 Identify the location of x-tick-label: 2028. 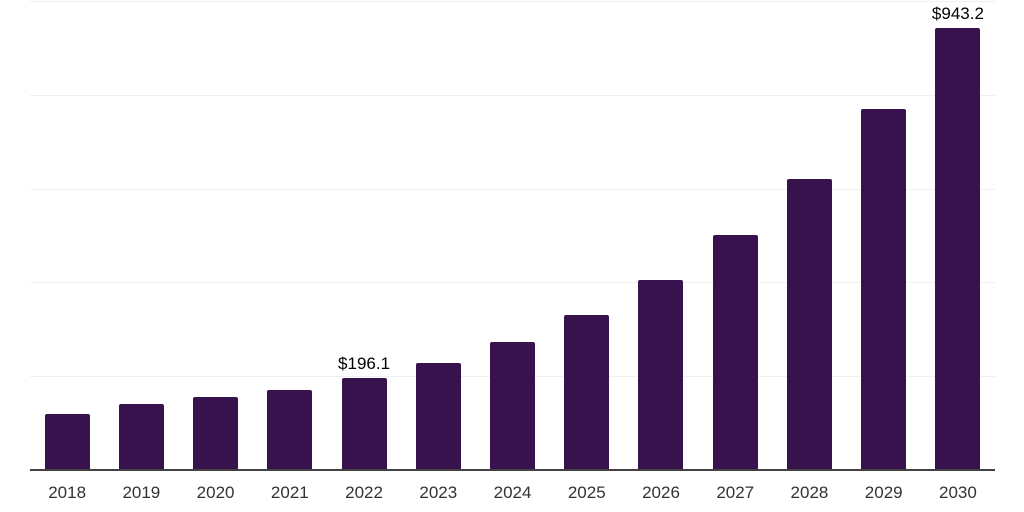
(809, 492).